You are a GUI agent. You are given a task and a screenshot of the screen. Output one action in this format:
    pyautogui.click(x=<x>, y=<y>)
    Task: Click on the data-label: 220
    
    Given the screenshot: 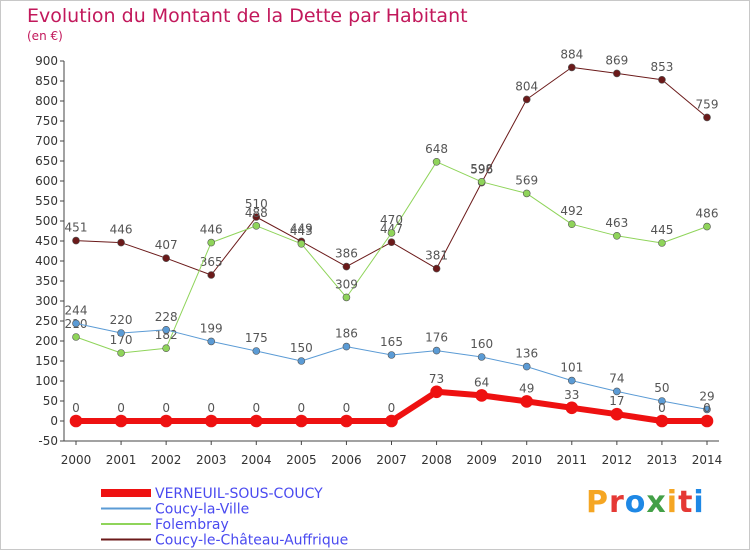 What is the action you would take?
    pyautogui.click(x=121, y=320)
    